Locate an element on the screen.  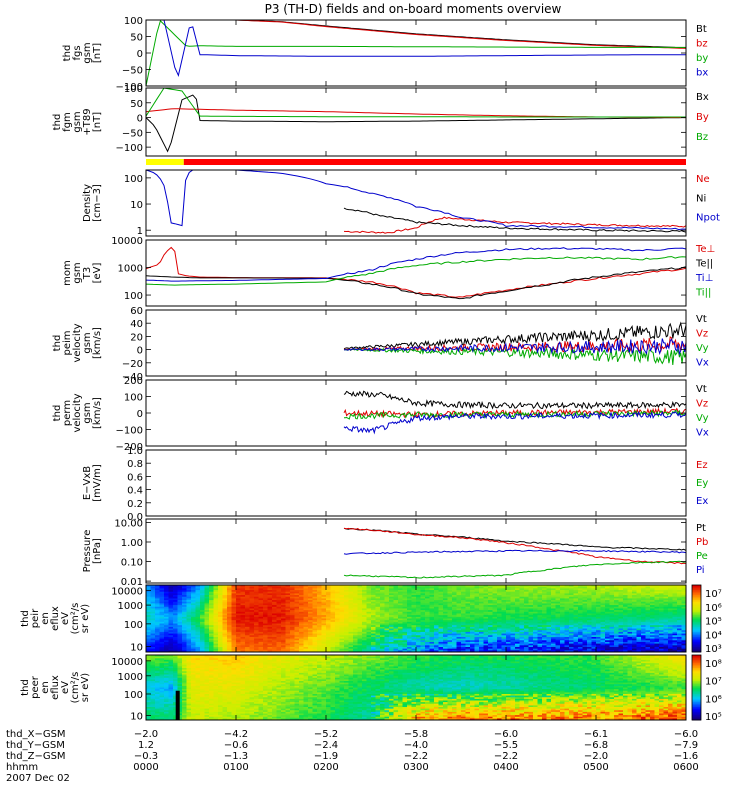
ylabel-mom: [eV] is located at coordinates (97, 273).